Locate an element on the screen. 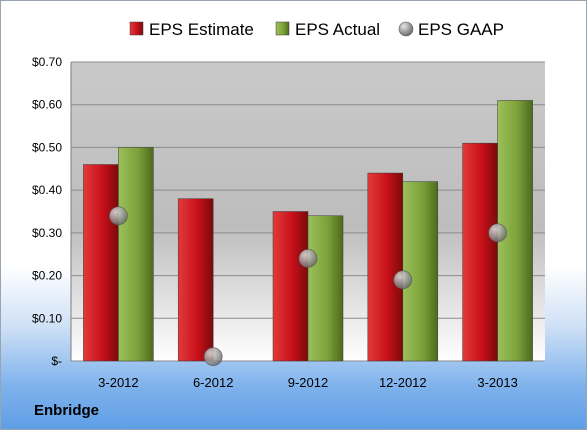 The height and width of the screenshot is (431, 587). bar-eps-actual-12-2012 is located at coordinates (420, 271).